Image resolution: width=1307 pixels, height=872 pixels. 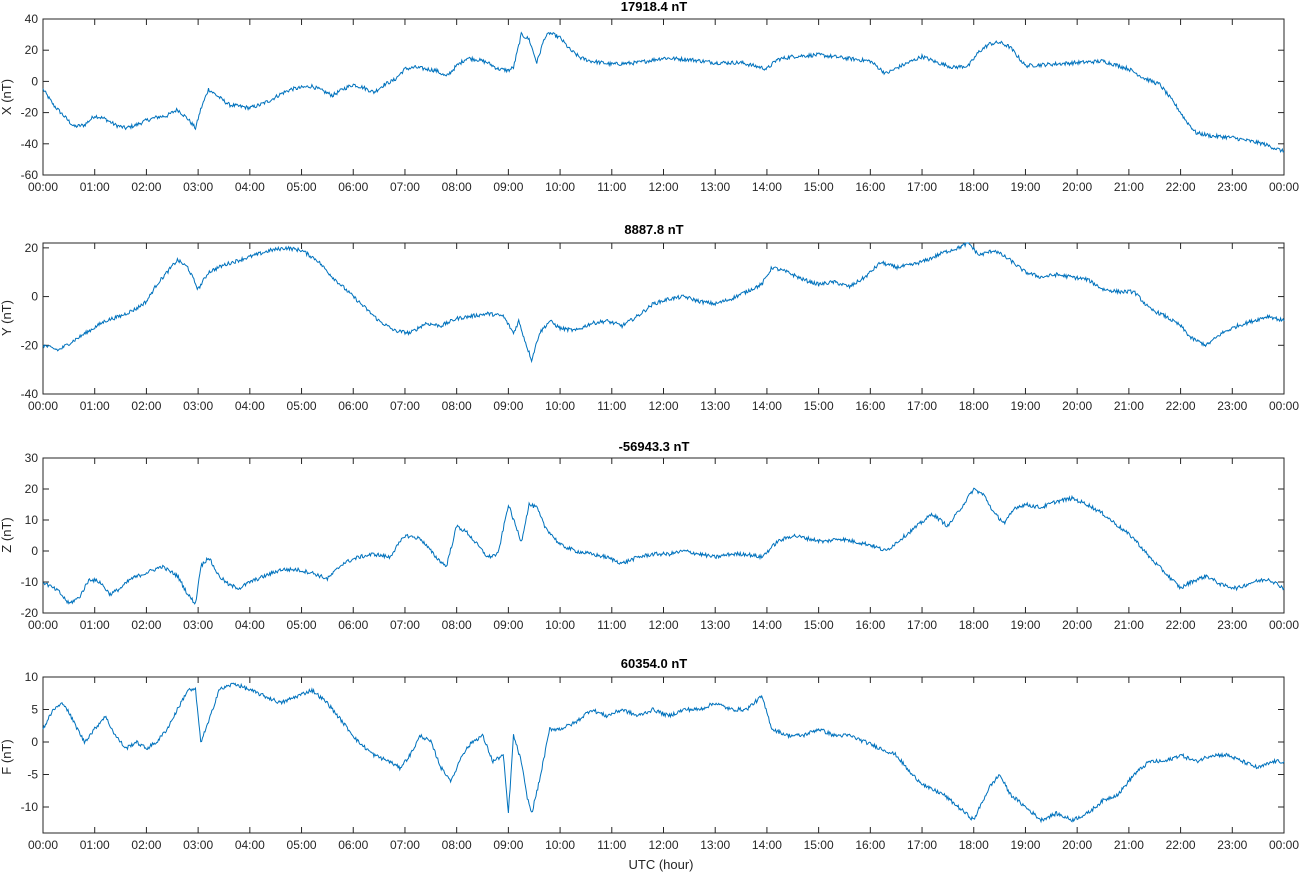 I want to click on y-axis-label: F (nT), so click(x=7, y=756).